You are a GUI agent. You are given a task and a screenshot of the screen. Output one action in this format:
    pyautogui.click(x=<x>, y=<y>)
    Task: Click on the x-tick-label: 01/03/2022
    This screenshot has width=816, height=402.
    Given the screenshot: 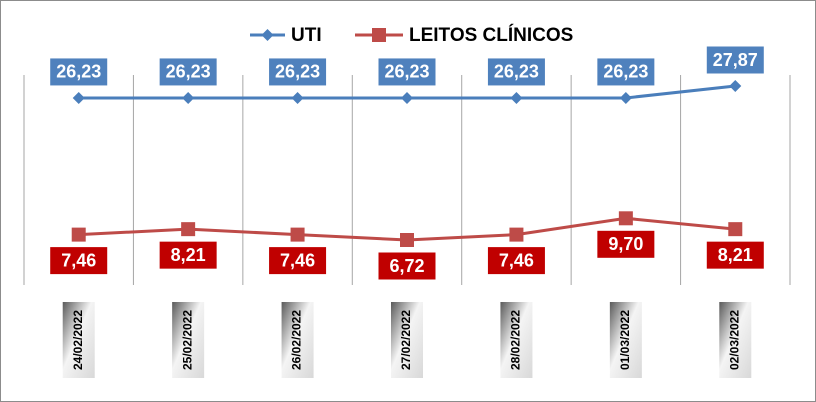 What is the action you would take?
    pyautogui.click(x=625, y=340)
    